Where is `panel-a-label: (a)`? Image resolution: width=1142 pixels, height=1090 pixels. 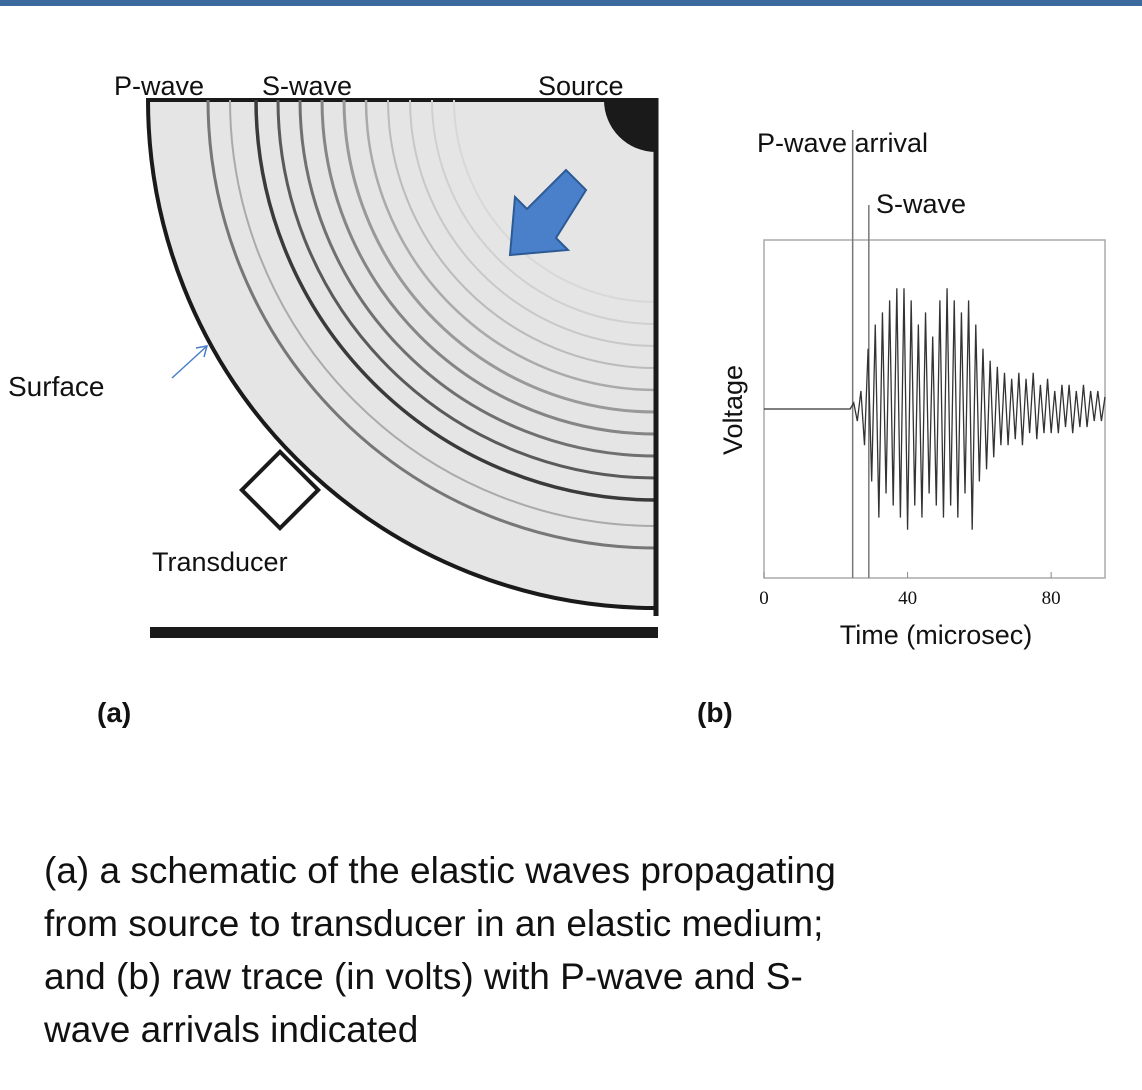
panel-a-label: (a) is located at coordinates (114, 712).